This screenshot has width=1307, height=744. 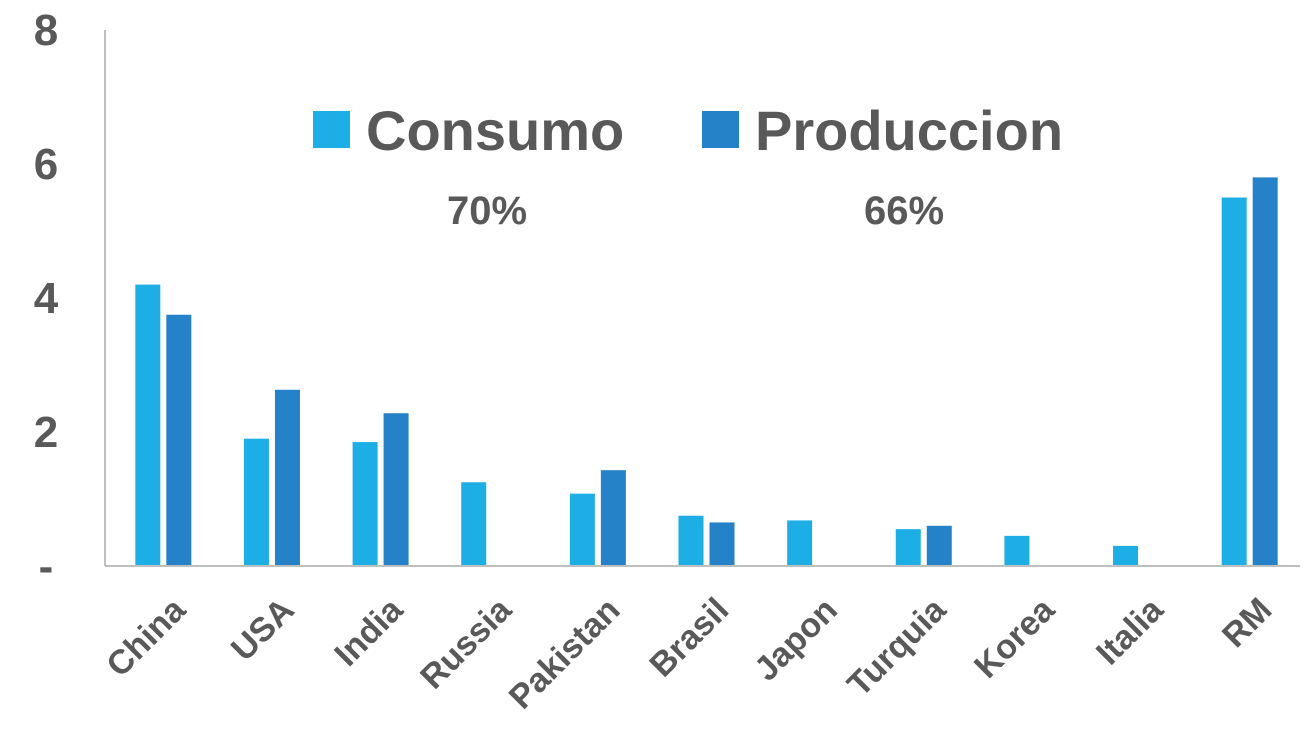 What do you see at coordinates (1234, 381) in the screenshot?
I see `bar-consumo-rm` at bounding box center [1234, 381].